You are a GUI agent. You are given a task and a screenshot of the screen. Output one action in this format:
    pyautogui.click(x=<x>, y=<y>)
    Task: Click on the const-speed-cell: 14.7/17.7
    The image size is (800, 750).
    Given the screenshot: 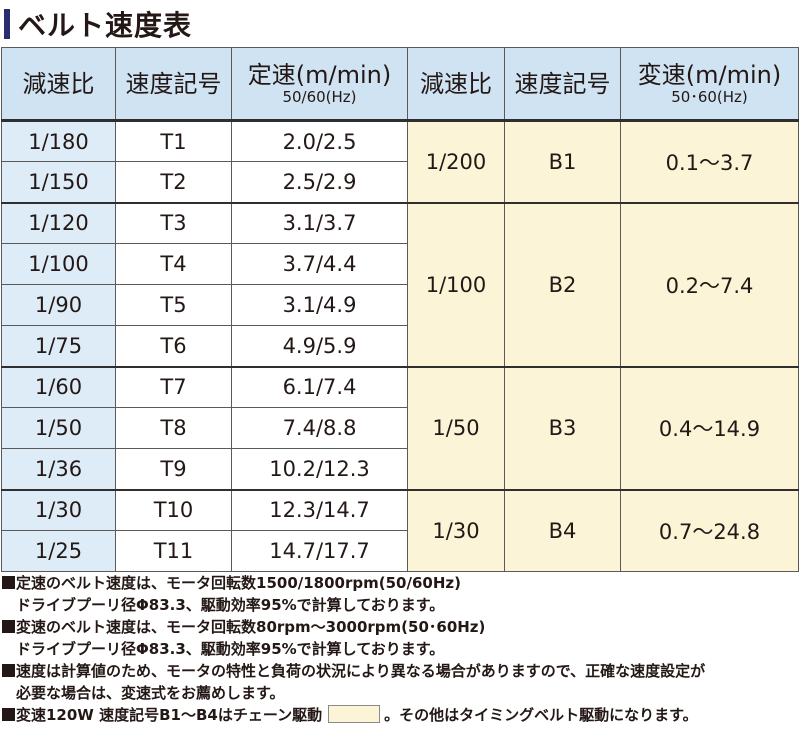 What is the action you would take?
    pyautogui.click(x=319, y=551)
    